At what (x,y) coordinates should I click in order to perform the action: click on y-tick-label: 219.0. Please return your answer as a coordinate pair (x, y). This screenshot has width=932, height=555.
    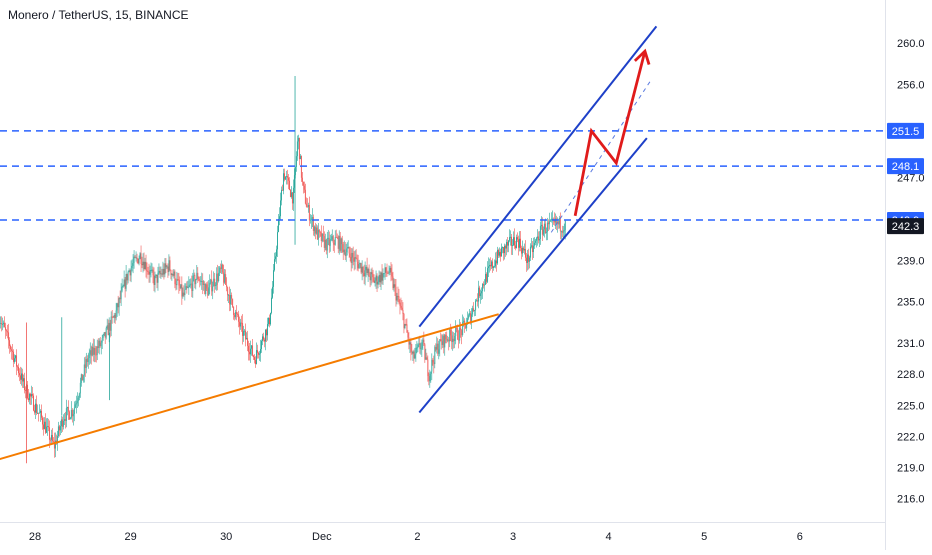
    Looking at the image, I should click on (911, 468).